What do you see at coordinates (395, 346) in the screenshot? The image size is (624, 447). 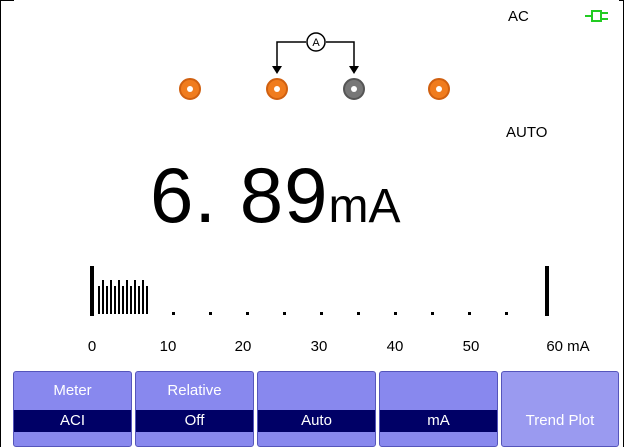 I see `scale-label-40: 40` at bounding box center [395, 346].